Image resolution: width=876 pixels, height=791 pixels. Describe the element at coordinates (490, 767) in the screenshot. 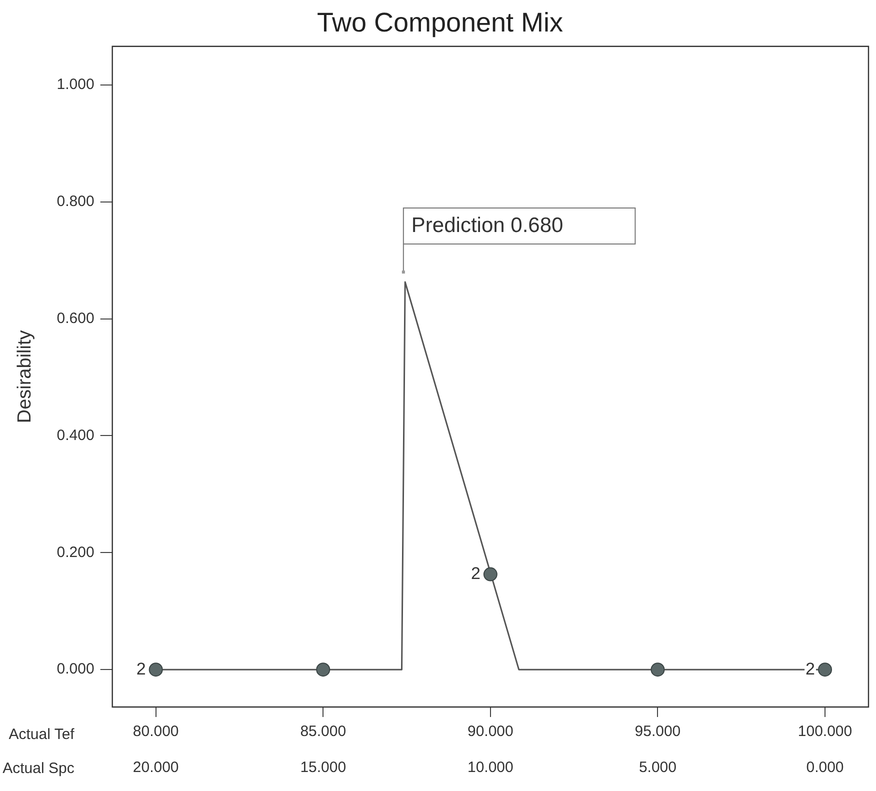

I see `x2-tick-label: 10.000` at that location.